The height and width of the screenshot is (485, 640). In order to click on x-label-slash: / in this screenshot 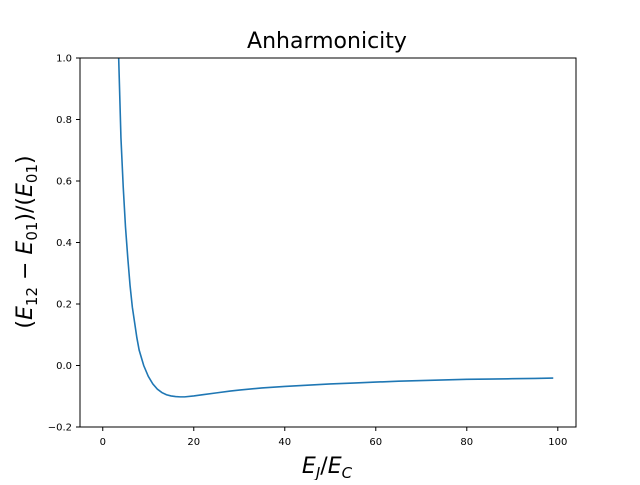, I will do `click(324, 466)`.